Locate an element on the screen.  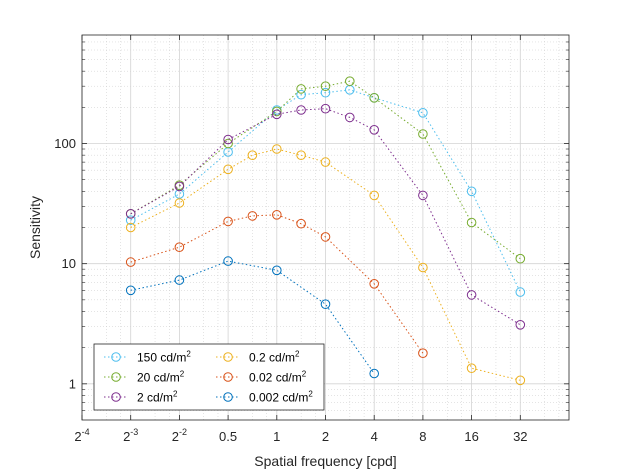
legend-item: 0.2 cd/m2 is located at coordinates (258, 357).